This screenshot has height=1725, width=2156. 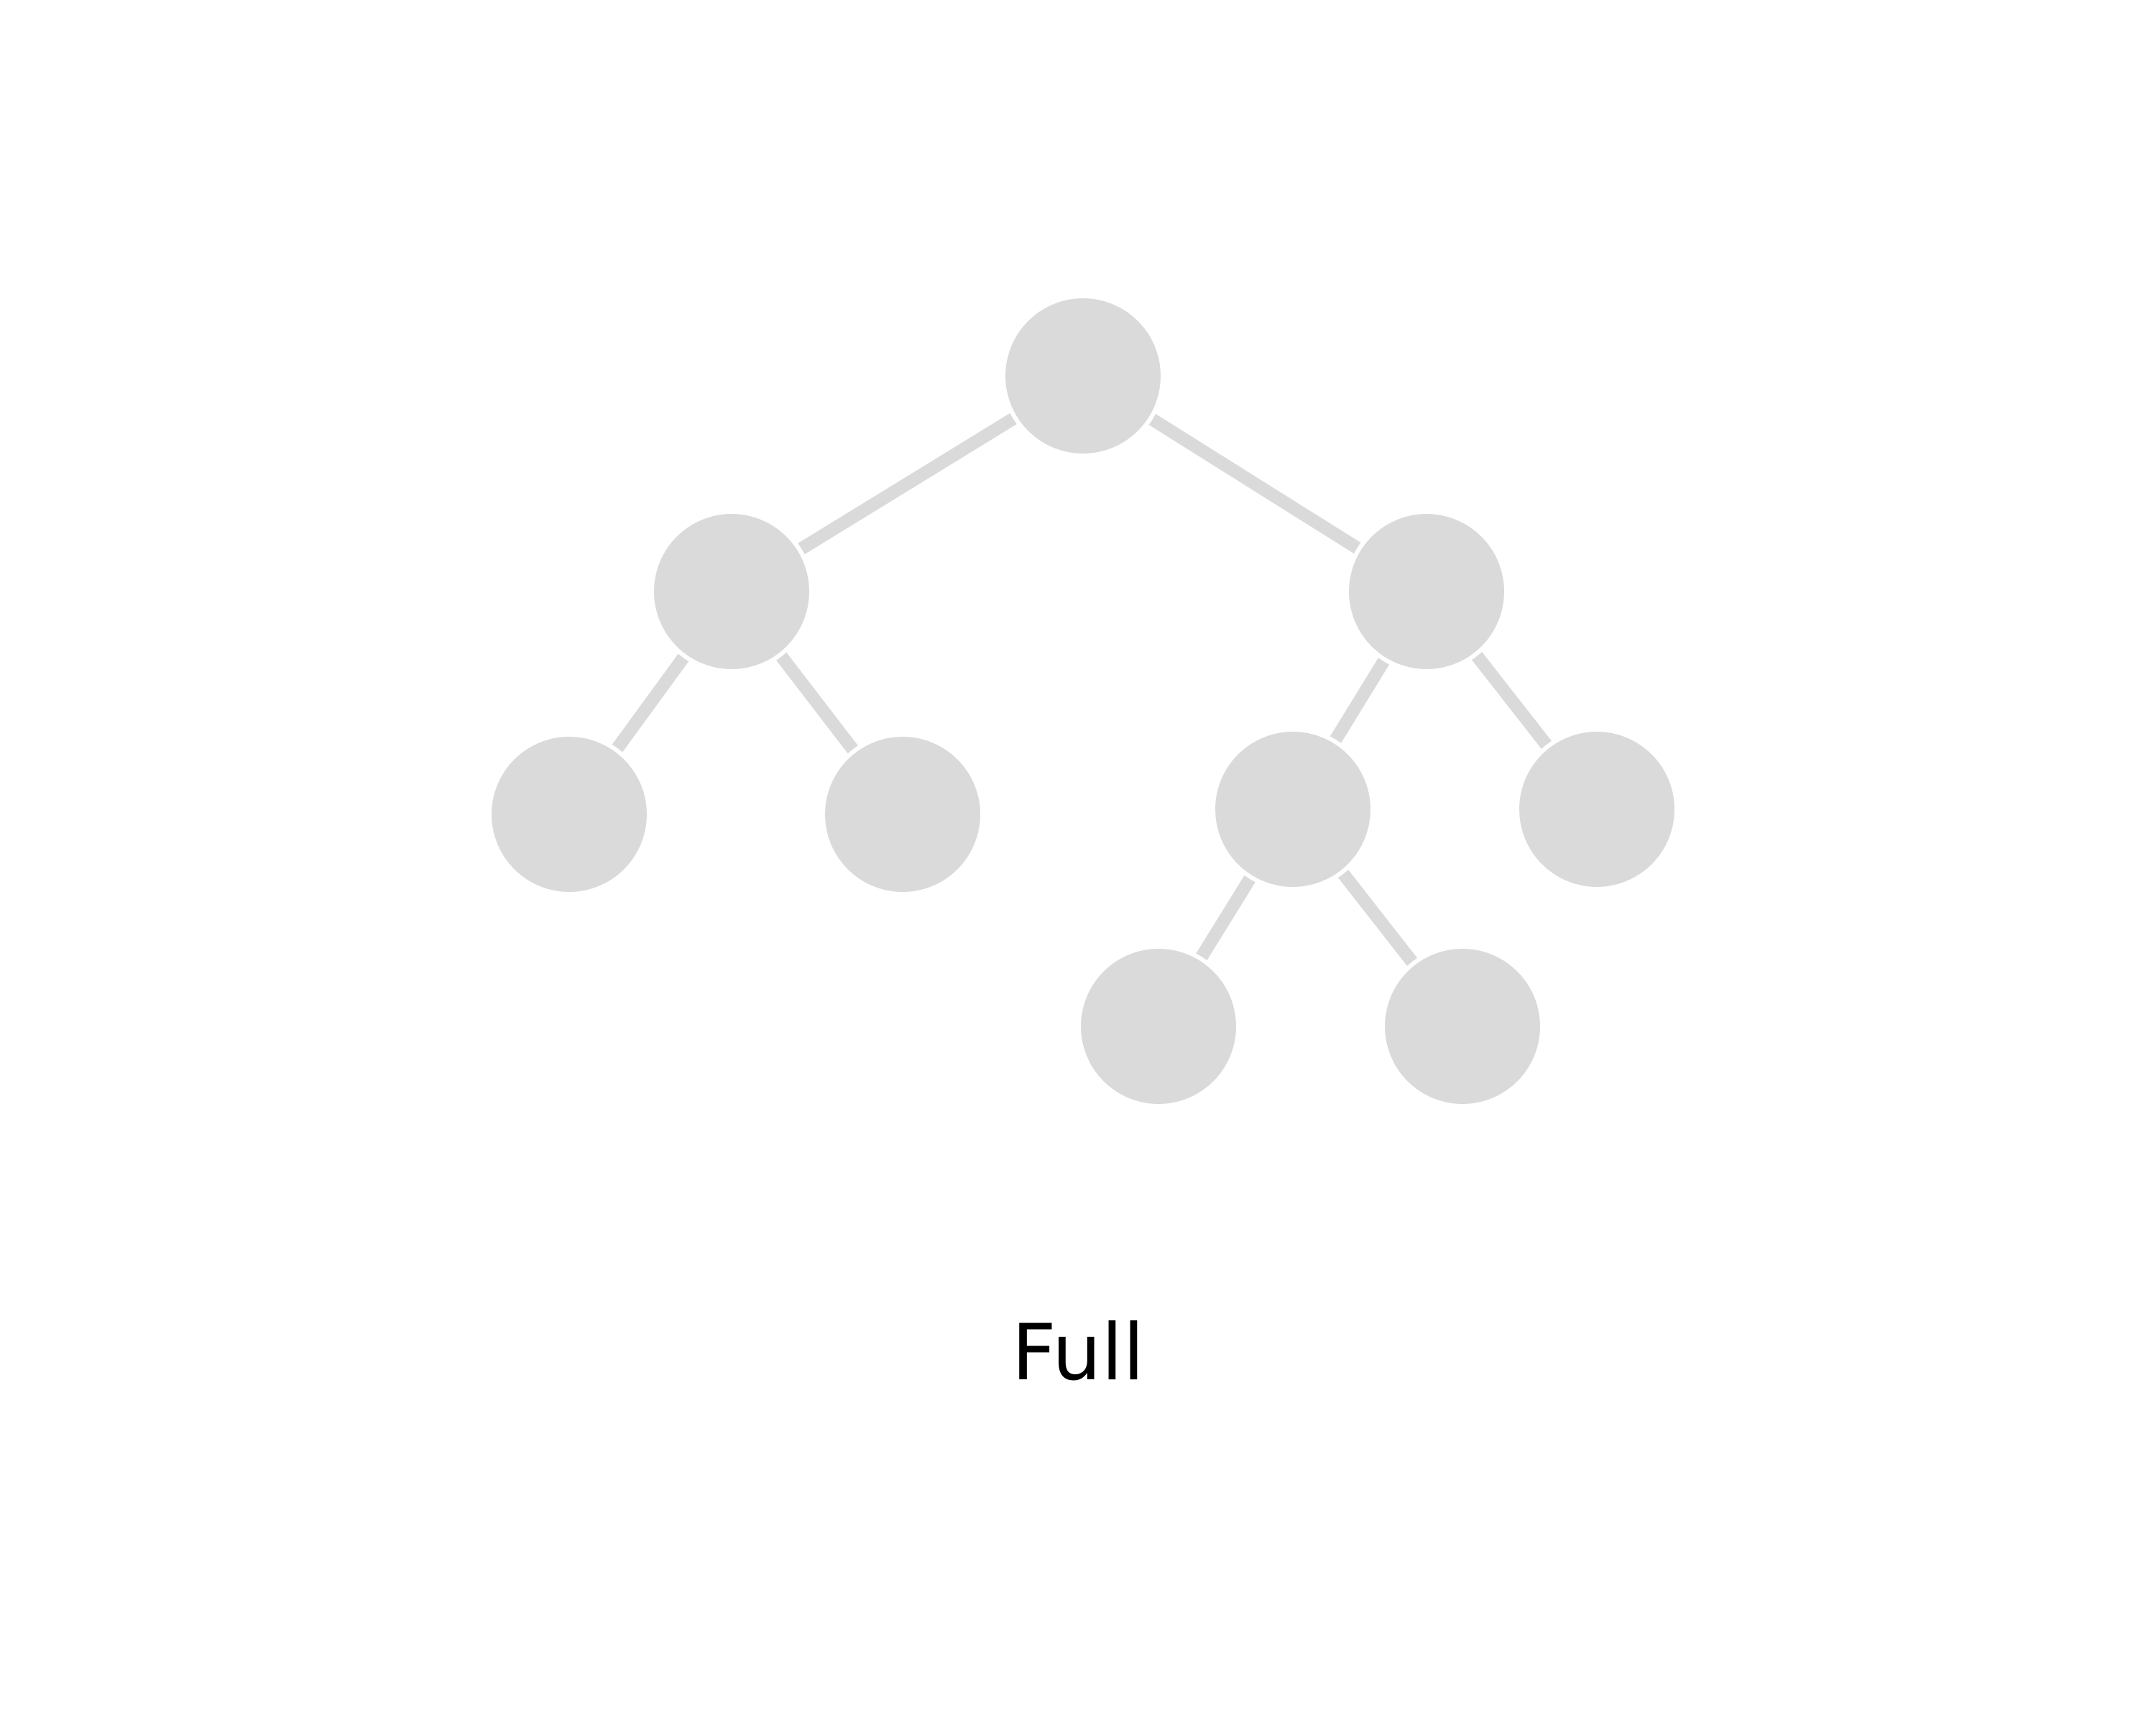 I want to click on tree-node-root, so click(x=1083, y=376).